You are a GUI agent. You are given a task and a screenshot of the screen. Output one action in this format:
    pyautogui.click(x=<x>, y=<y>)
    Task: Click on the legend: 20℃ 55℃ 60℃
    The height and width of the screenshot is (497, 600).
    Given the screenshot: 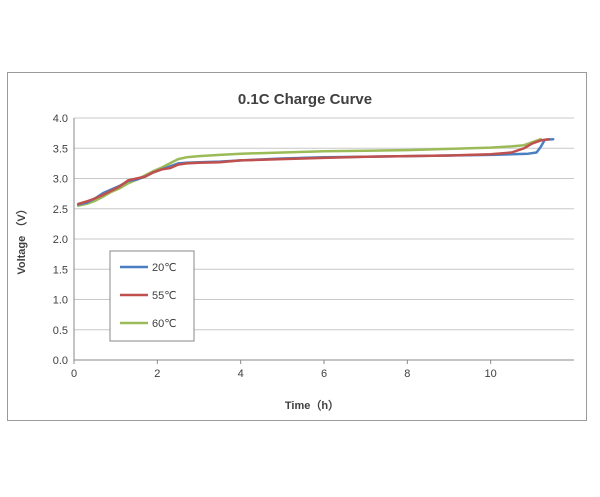 What is the action you would take?
    pyautogui.click(x=152, y=296)
    